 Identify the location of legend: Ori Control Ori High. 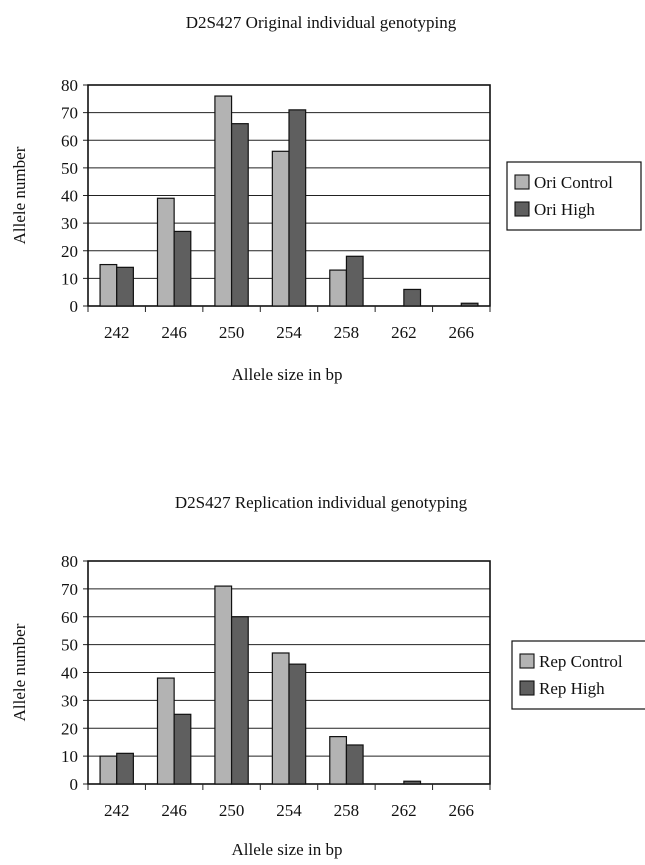
(574, 196).